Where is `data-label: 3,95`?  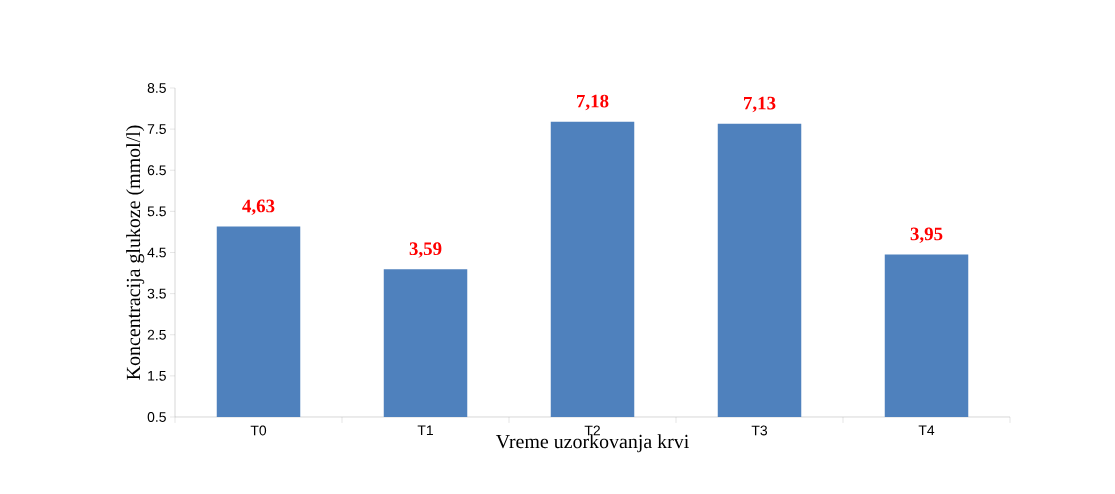
data-label: 3,95 is located at coordinates (926, 235).